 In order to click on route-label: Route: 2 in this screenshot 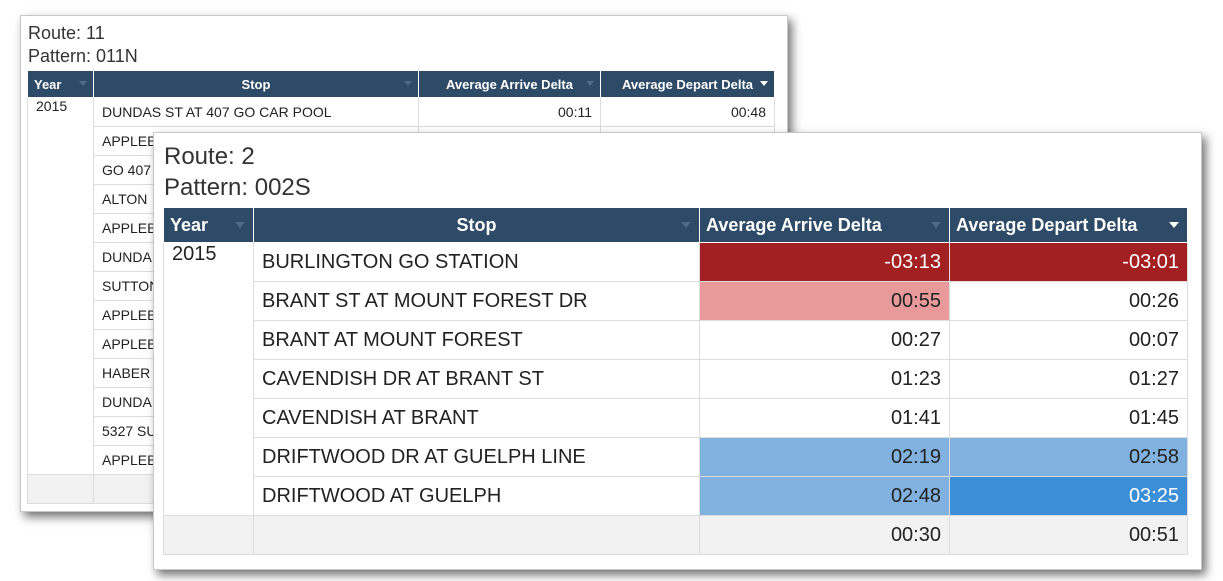, I will do `click(209, 156)`.